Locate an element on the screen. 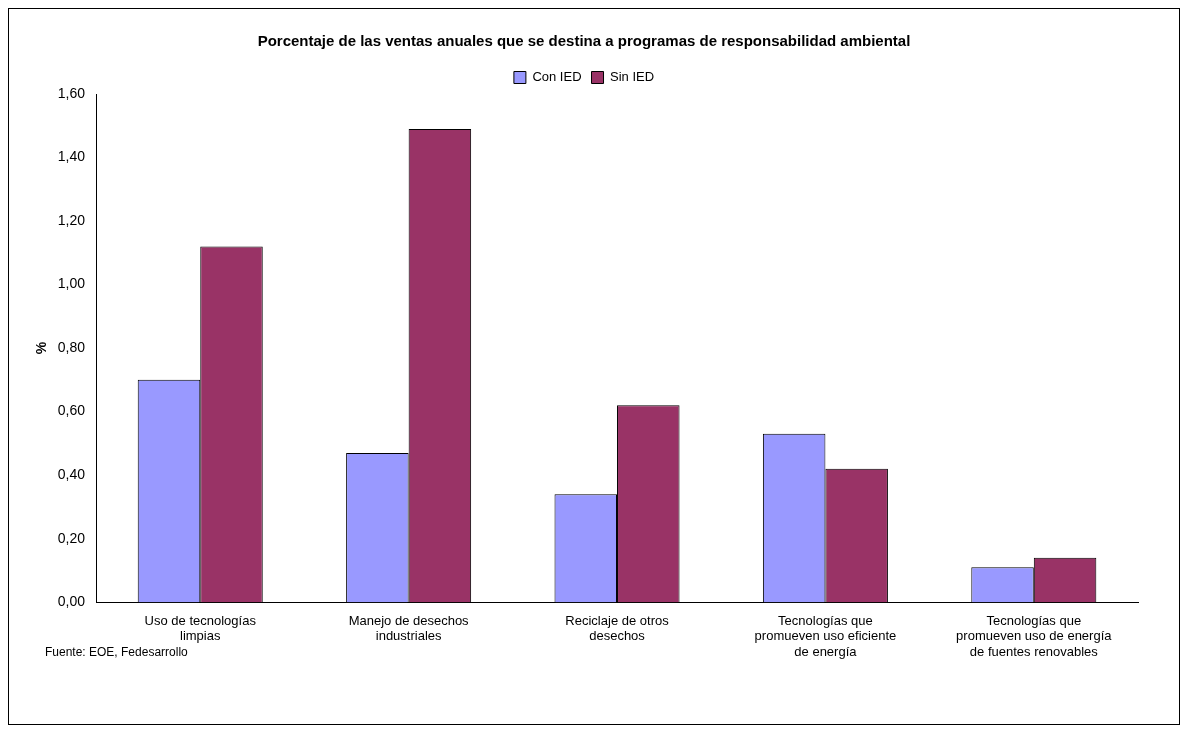 The width and height of the screenshot is (1190, 733). y-tick-label: 1,20 is located at coordinates (71, 219).